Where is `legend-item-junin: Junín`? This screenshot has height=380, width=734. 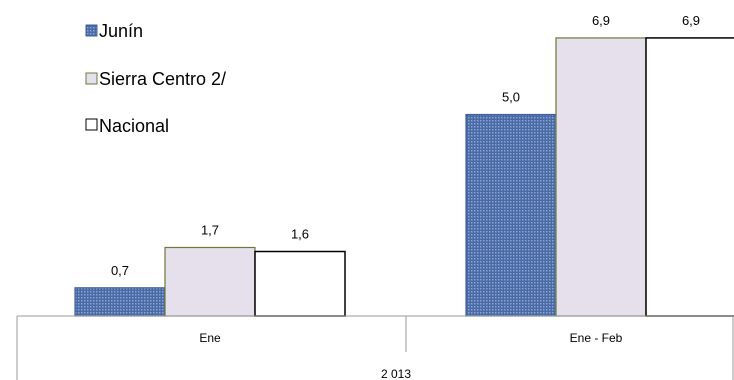
legend-item-junin: Junín is located at coordinates (114, 31).